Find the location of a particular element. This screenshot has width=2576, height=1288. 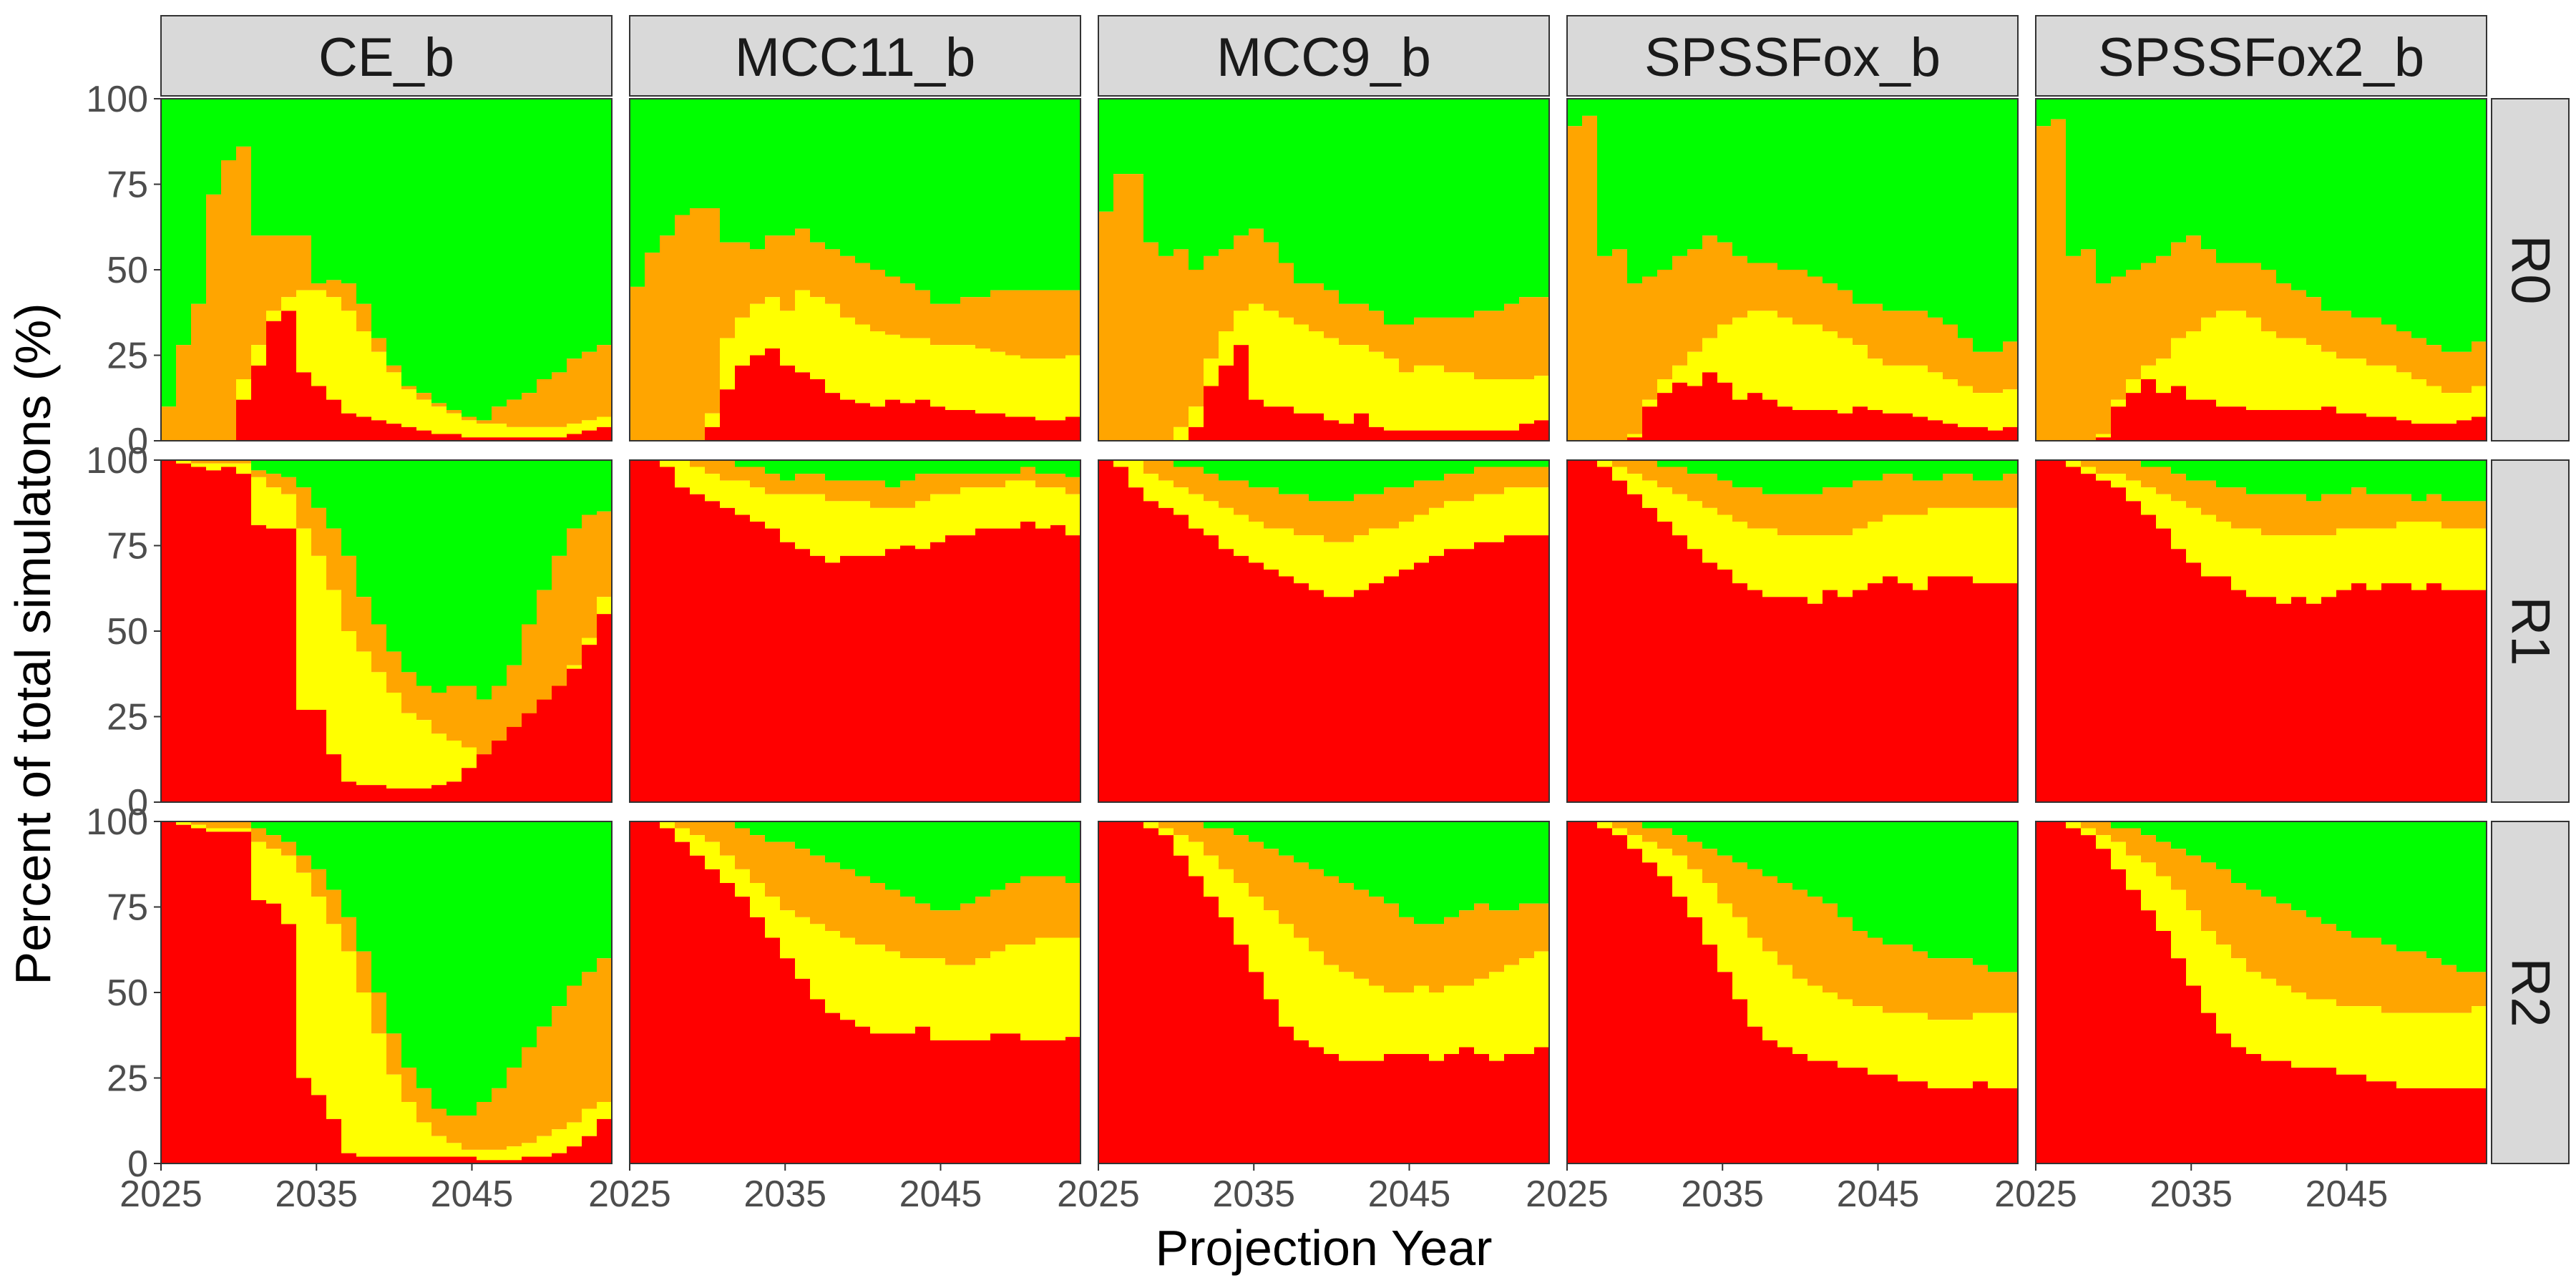

panel-r2-ce-b: 0 25 50 75 100 2025 2035 2045 is located at coordinates (349, 1008).